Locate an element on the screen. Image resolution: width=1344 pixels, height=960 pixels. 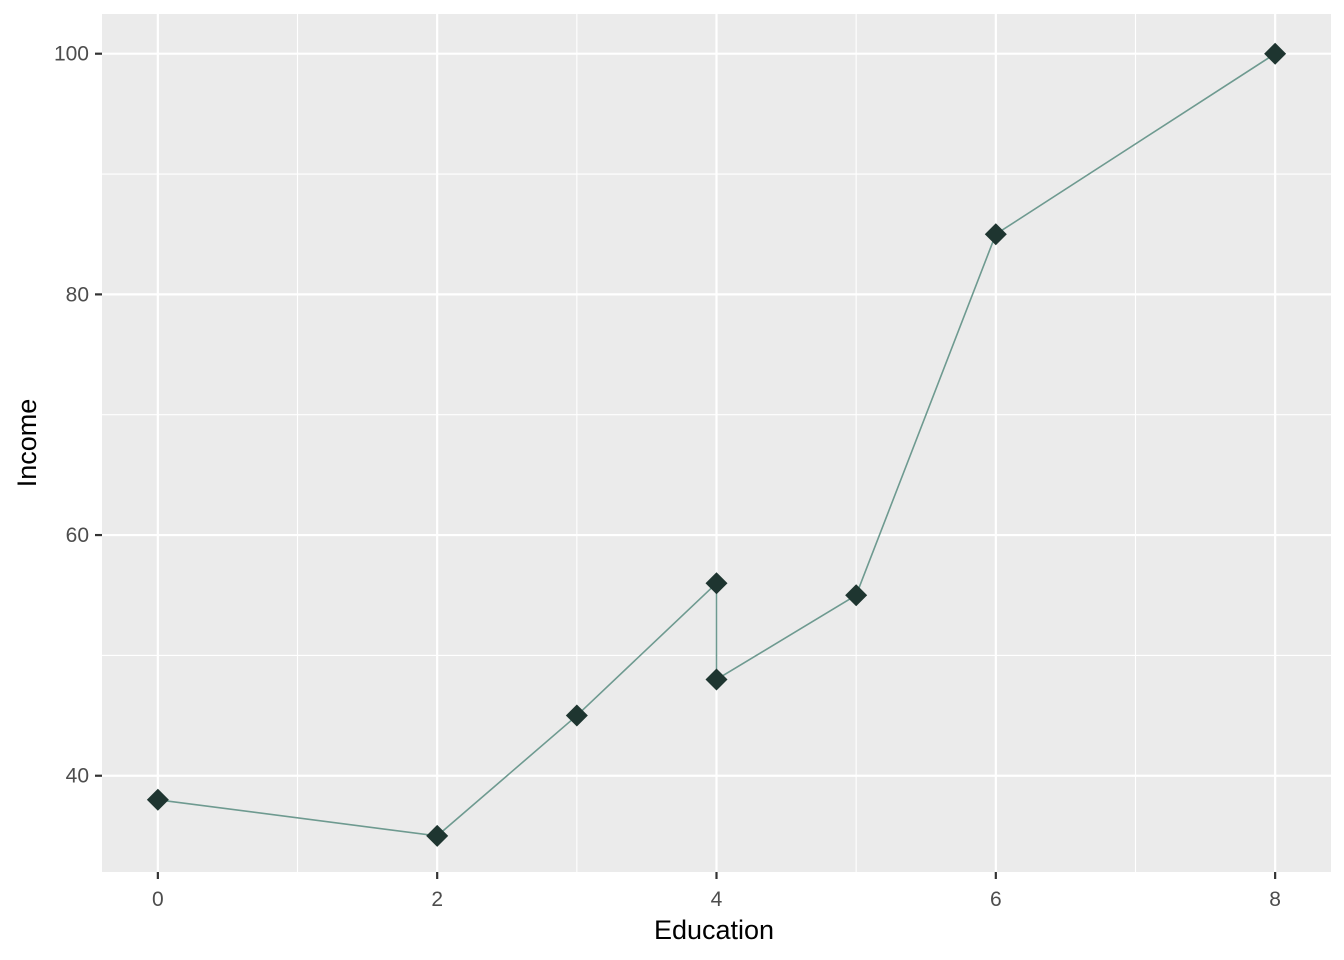
y-axis: 40 60 80 100 is located at coordinates (78, 415).